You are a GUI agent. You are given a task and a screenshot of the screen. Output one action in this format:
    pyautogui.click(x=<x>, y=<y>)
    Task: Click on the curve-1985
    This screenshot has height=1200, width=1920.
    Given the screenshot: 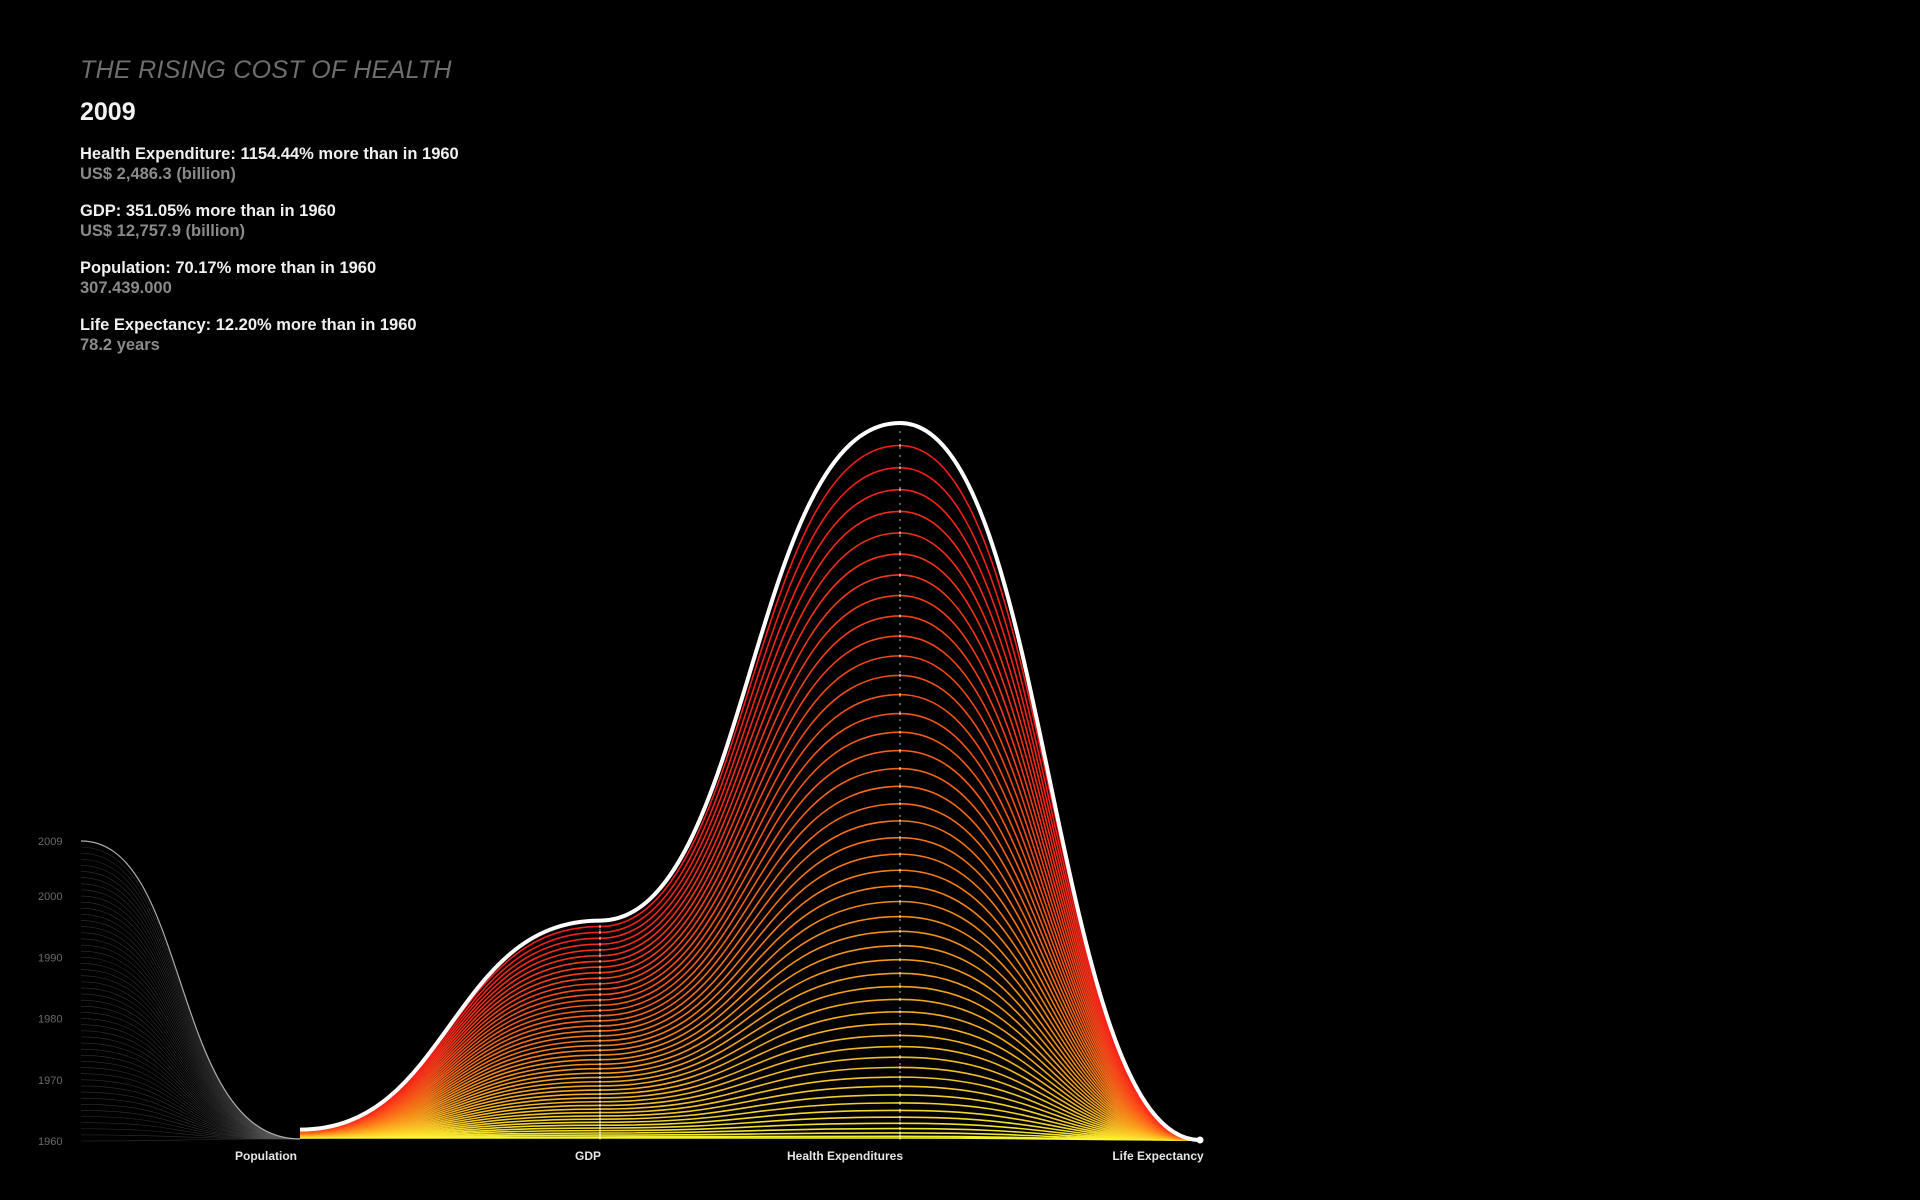 What is the action you would take?
    pyautogui.click(x=750, y=1013)
    